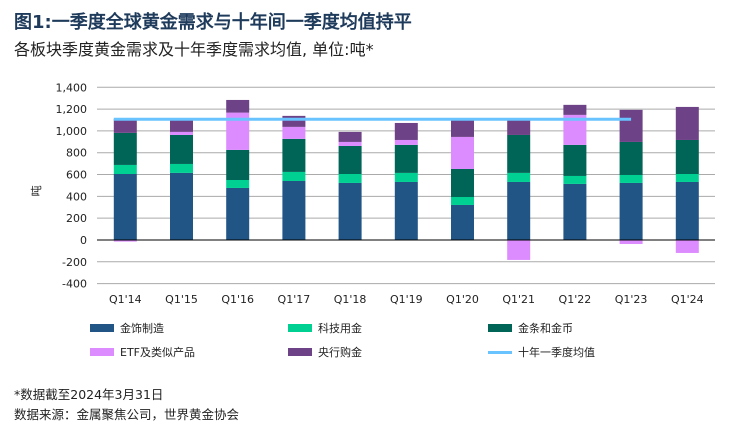 The height and width of the screenshot is (430, 735). Describe the element at coordinates (74, 262) in the screenshot. I see `y-tick-label: -200` at that location.